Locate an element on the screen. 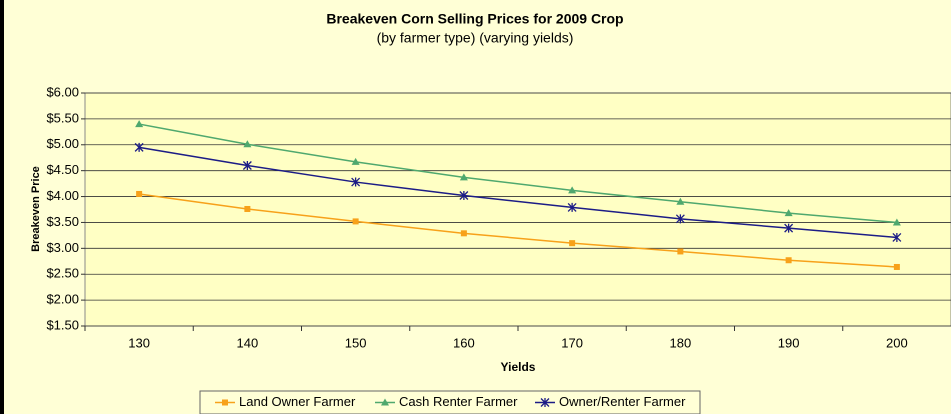 The image size is (951, 414). x-tick-label: 150 is located at coordinates (356, 342).